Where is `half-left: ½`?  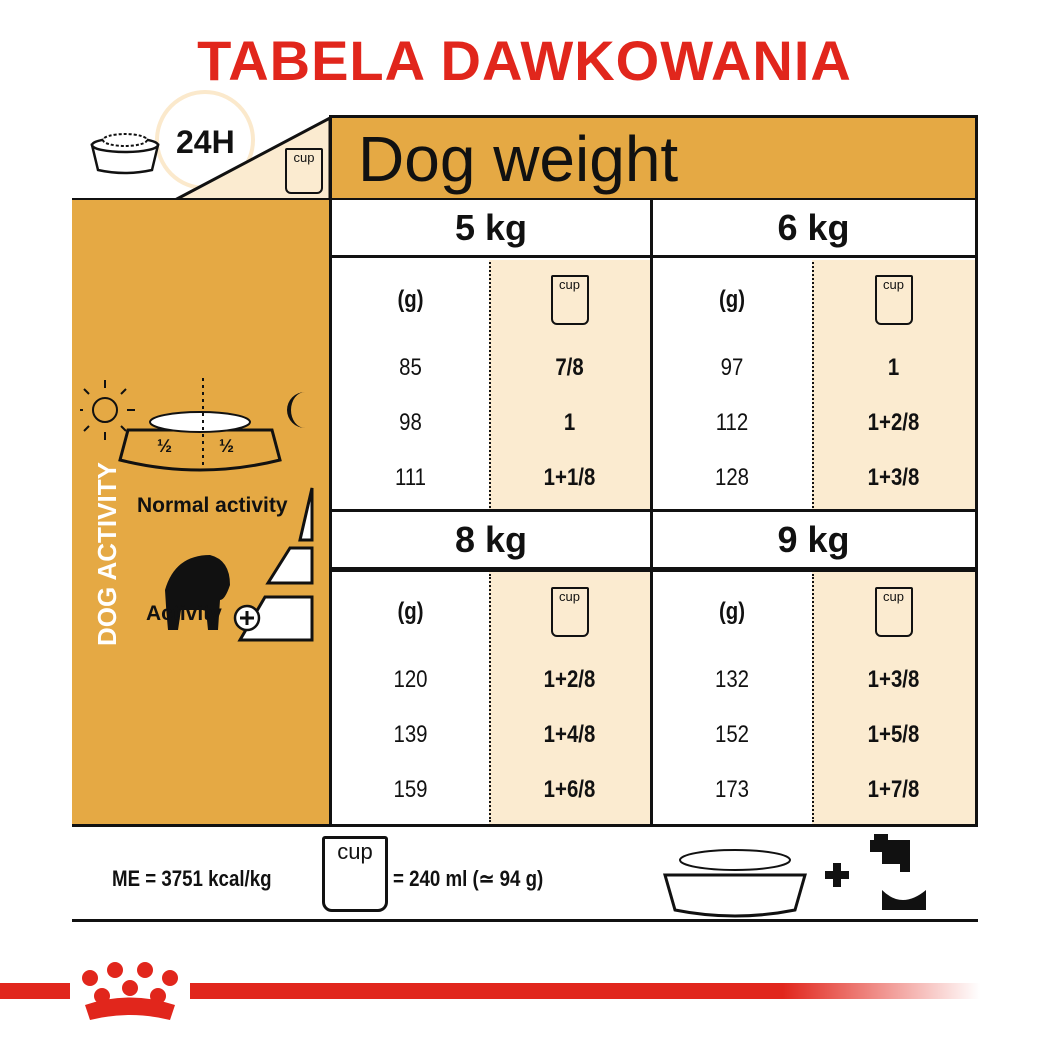 half-left: ½ is located at coordinates (165, 446).